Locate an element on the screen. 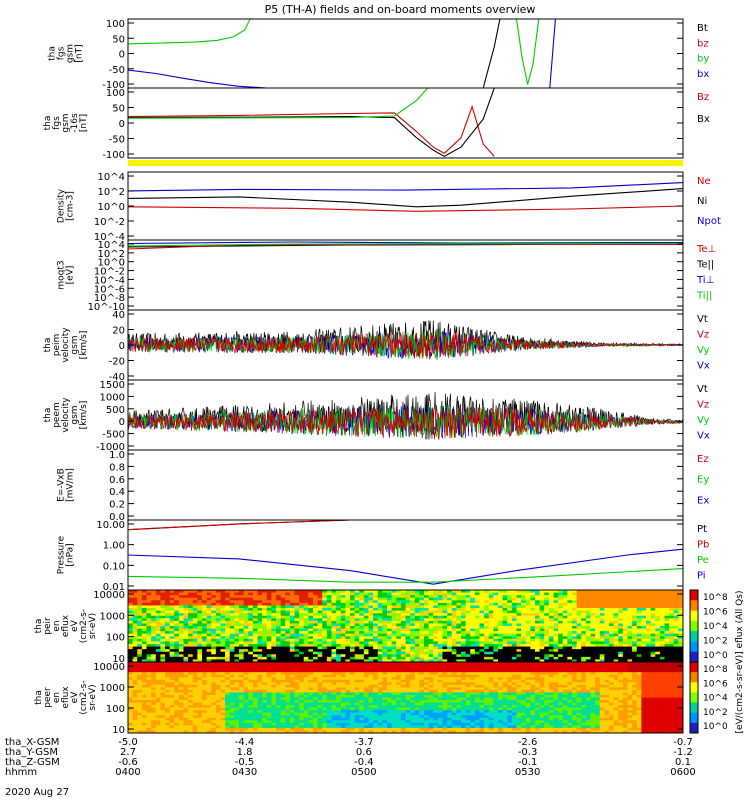 The image size is (750, 800). legend-Ti⊥: Ti⊥ is located at coordinates (705, 280).